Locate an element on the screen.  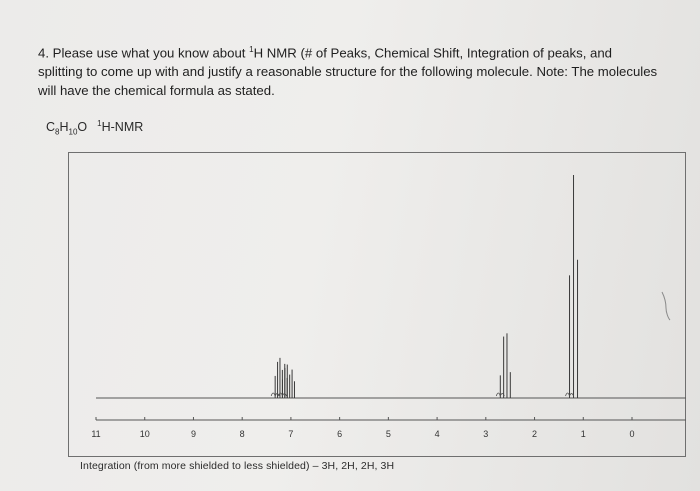
formula-o: O is located at coordinates (82, 127).